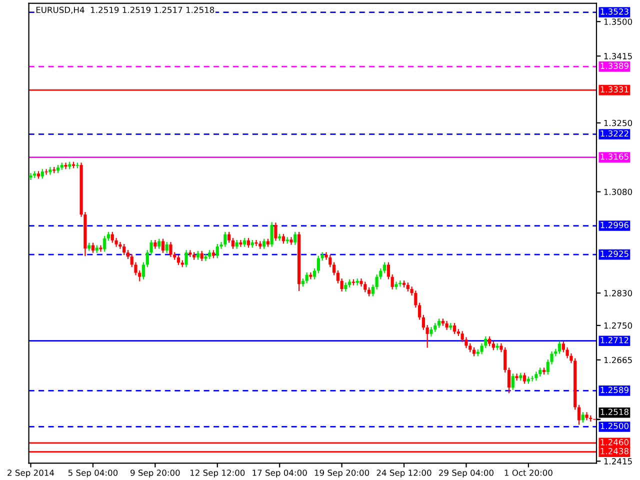 The image size is (640, 480). What do you see at coordinates (614, 253) in the screenshot?
I see `ref-line-label: 1.2925` at bounding box center [614, 253].